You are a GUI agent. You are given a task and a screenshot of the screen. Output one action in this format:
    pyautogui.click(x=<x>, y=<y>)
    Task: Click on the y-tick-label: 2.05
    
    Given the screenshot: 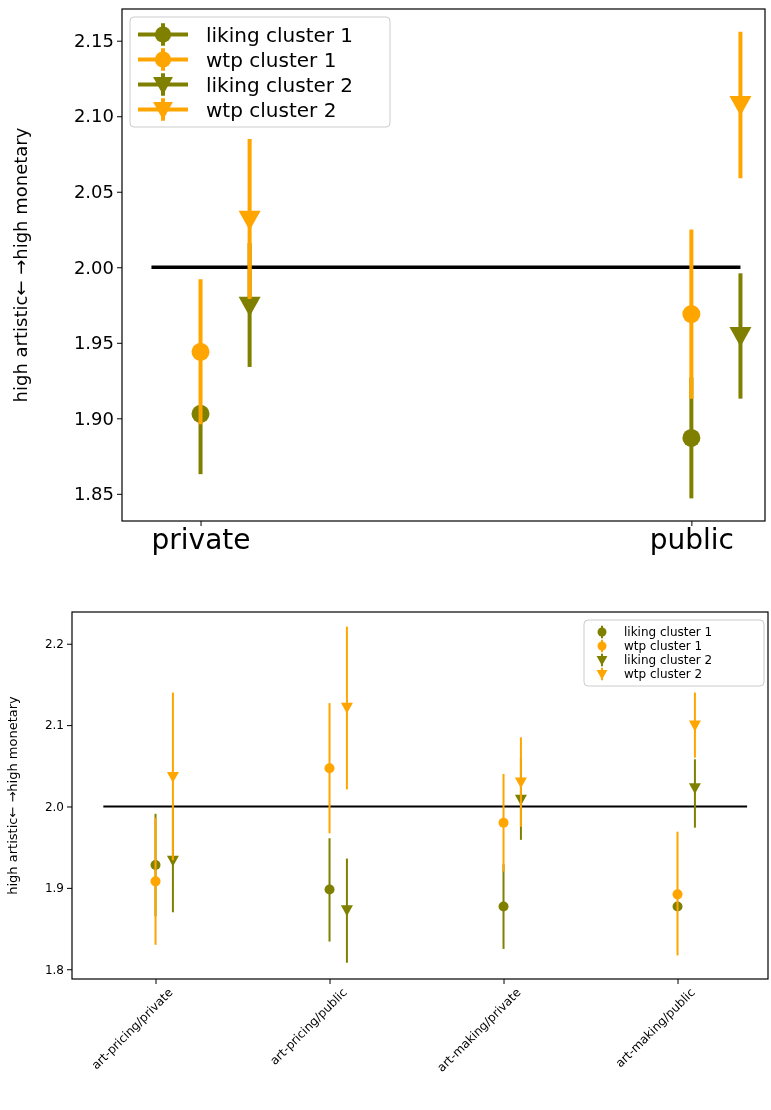 What is the action you would take?
    pyautogui.click(x=93, y=192)
    